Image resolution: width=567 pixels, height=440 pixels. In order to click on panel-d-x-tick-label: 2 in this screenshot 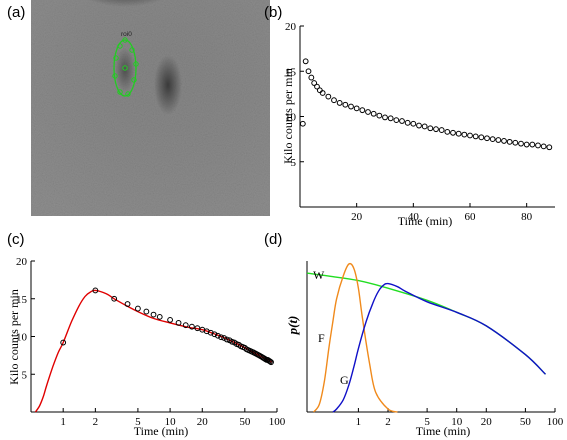, I will do `click(388, 422)`.